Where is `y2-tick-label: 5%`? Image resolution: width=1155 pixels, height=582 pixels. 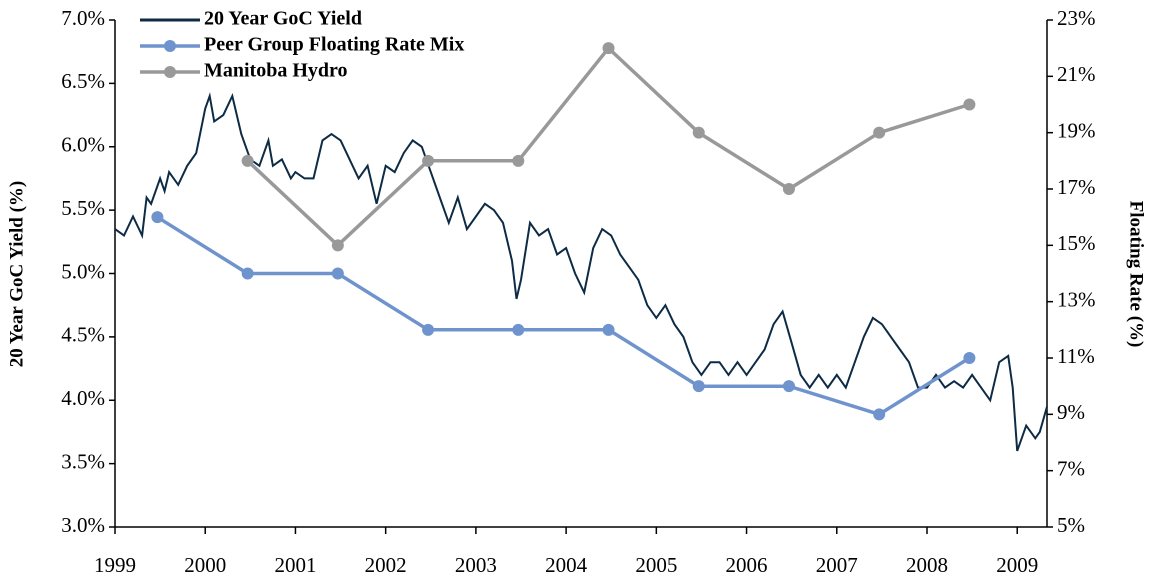
y2-tick-label: 5% is located at coordinates (1071, 525).